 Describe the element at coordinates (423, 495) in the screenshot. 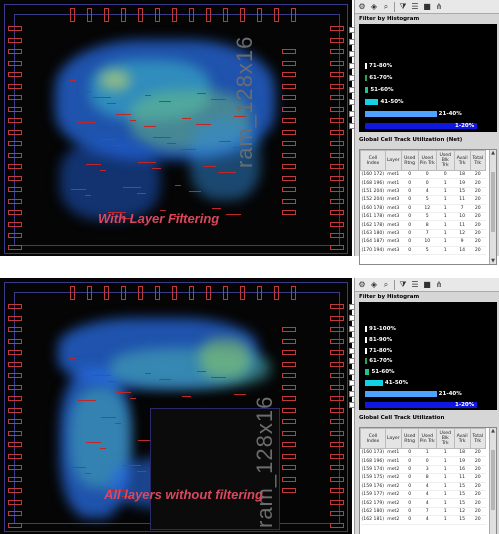

I see `table-row: (159 177) met2 0 4 1 15 20` at that location.